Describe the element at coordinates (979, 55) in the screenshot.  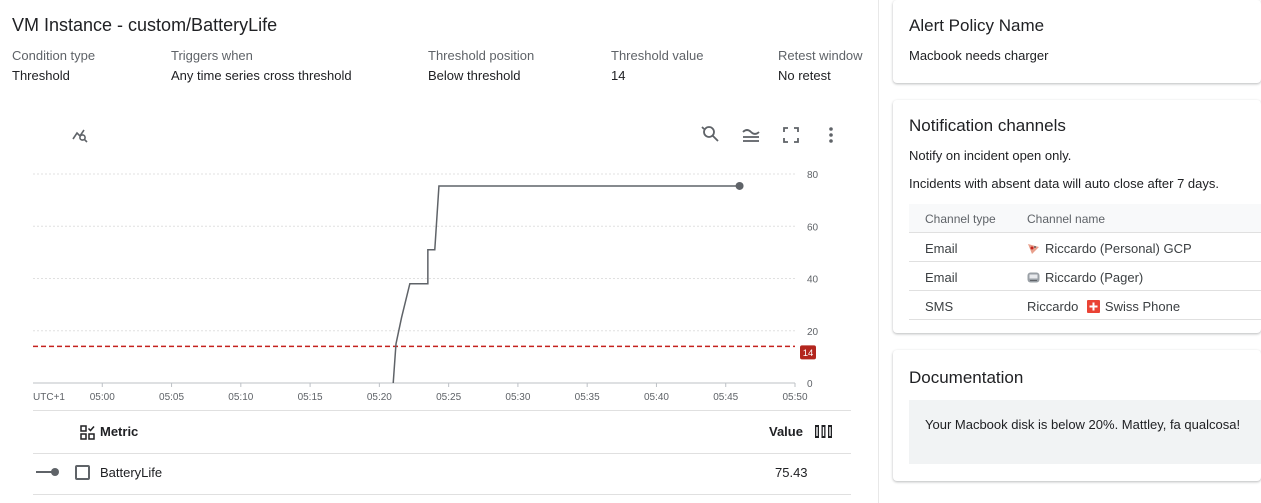
I see `alert-policy-name: Macbook needs charger` at that location.